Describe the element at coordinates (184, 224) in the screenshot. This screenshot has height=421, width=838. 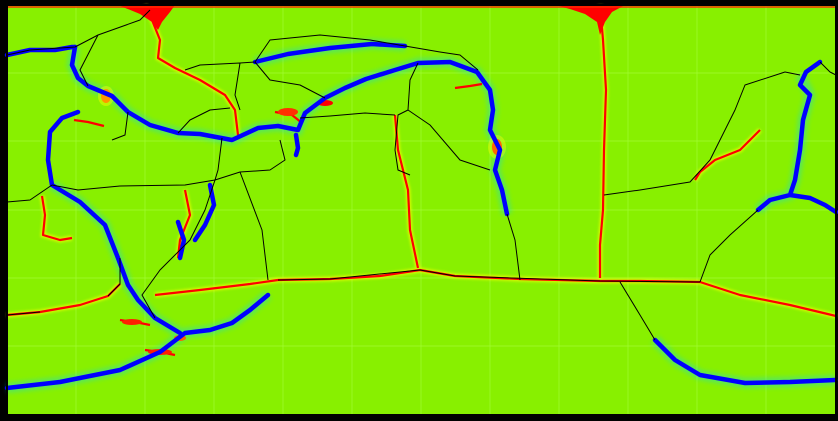
I see `ridge-central-west` at that location.